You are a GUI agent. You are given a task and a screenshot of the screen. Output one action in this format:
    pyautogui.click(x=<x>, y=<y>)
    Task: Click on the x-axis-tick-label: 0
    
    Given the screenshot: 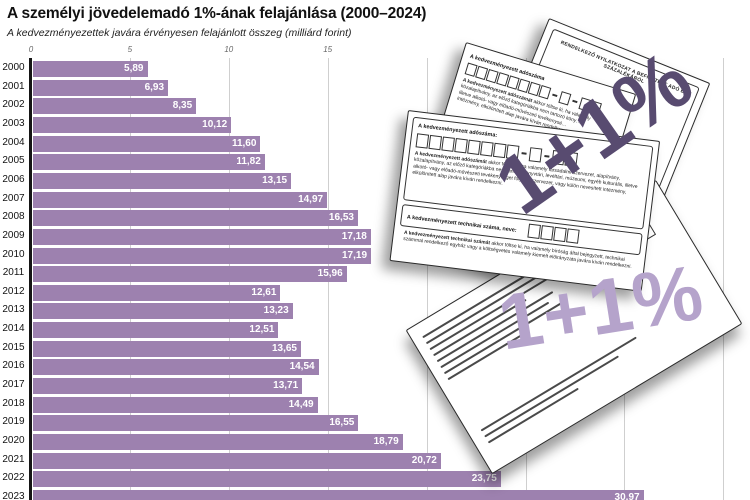 What is the action you would take?
    pyautogui.click(x=31, y=49)
    